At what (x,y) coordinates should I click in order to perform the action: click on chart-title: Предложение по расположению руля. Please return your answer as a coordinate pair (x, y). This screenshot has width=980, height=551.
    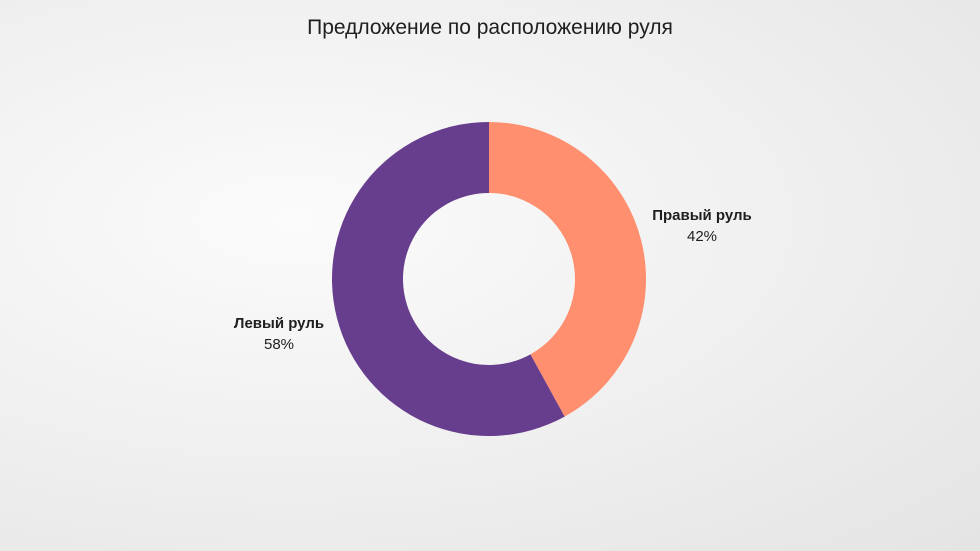
    Looking at the image, I should click on (490, 27).